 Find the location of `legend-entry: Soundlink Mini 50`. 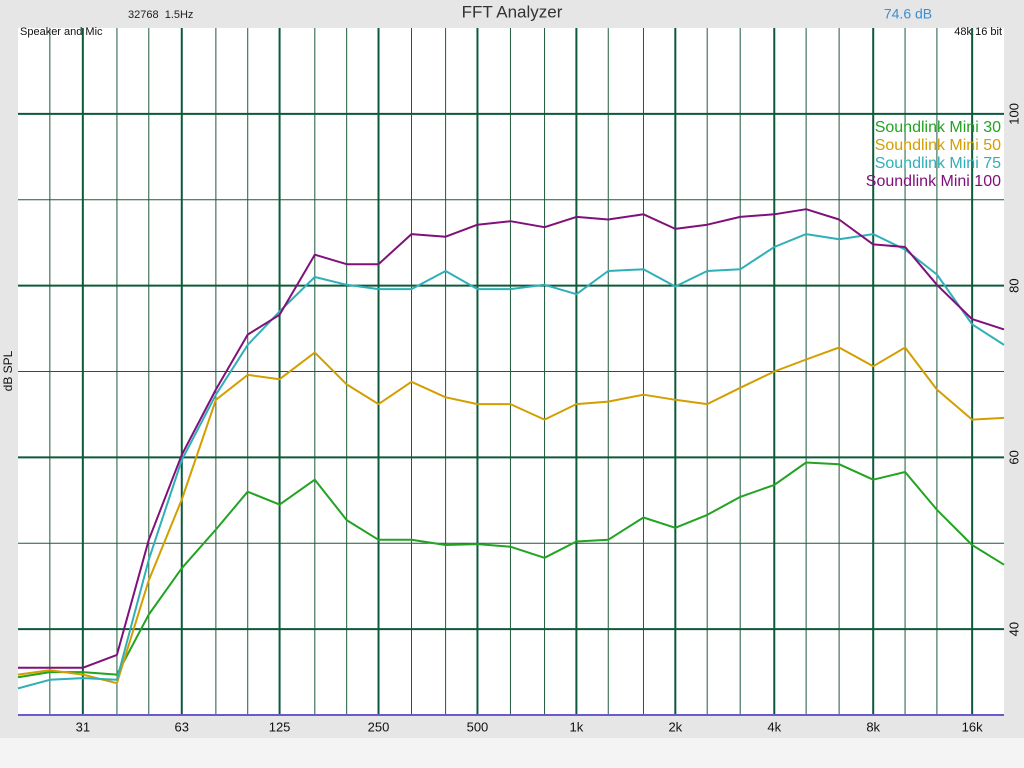

legend-entry: Soundlink Mini 50 is located at coordinates (938, 145).